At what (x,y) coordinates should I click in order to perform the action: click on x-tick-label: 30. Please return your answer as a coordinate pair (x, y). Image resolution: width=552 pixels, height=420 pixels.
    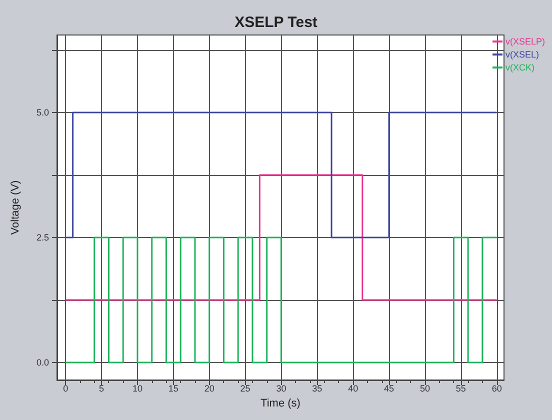
    Looking at the image, I should click on (281, 389).